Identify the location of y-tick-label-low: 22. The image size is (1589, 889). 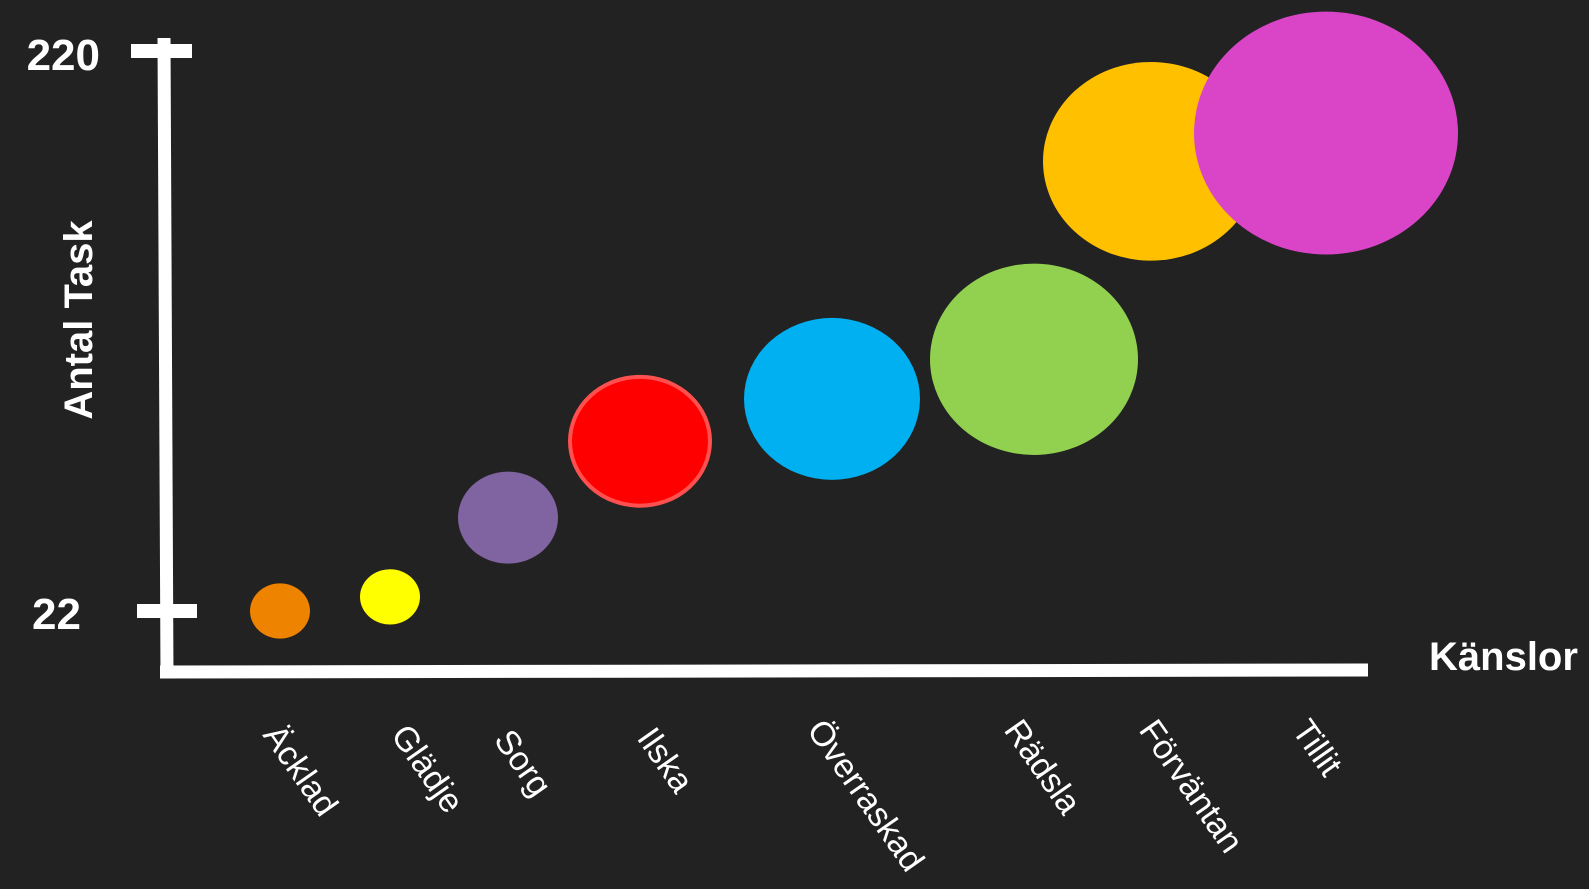
(56, 614).